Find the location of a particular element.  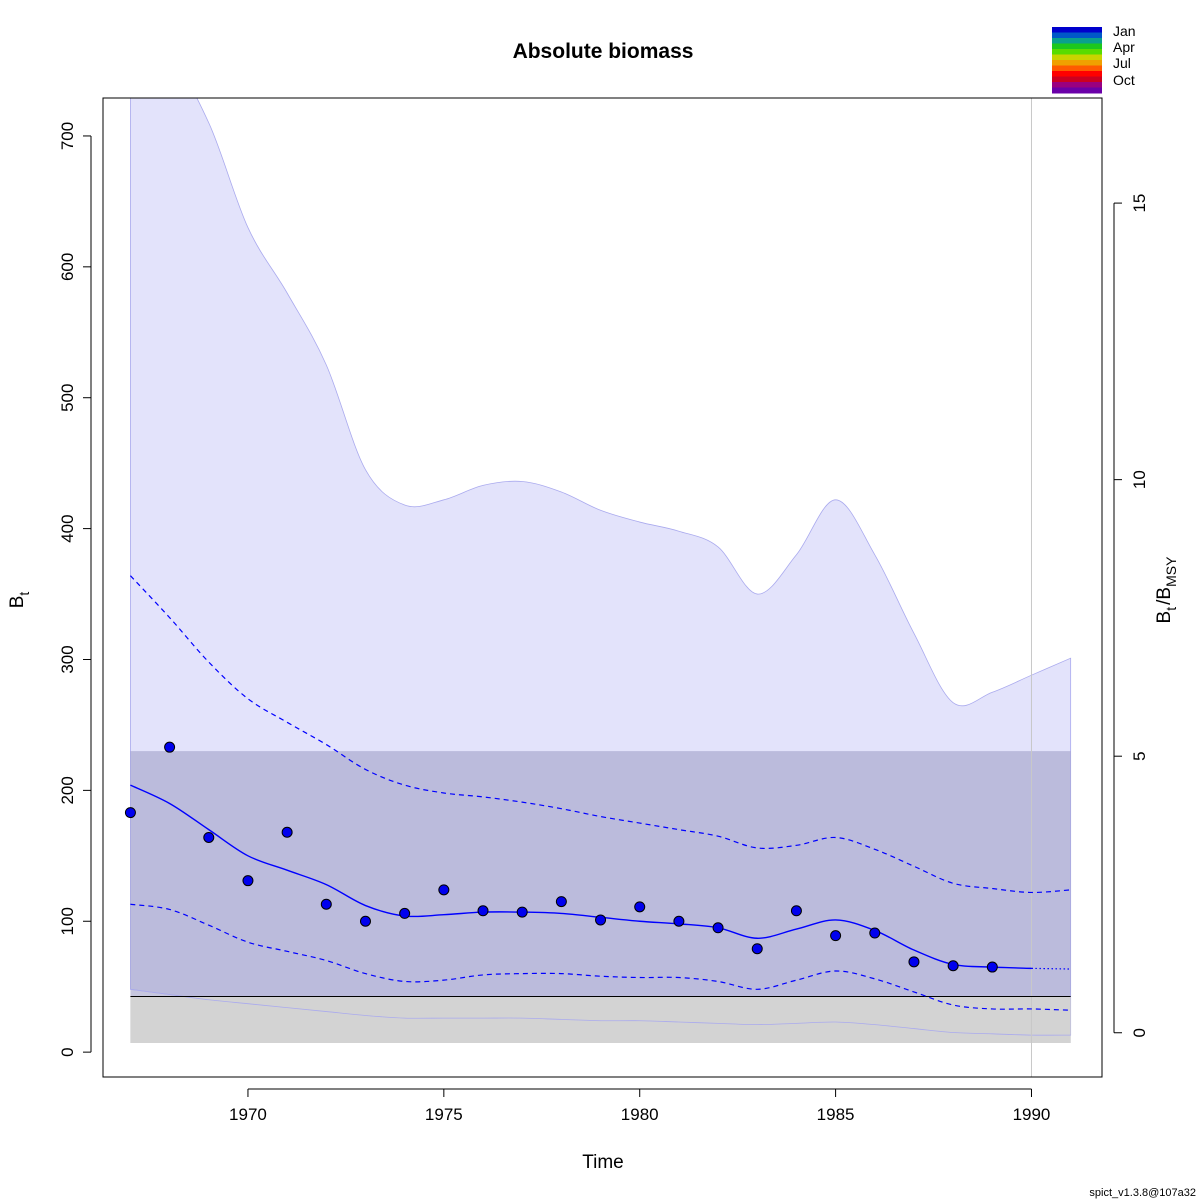

y2-label-main2: B is located at coordinates (1164, 593).